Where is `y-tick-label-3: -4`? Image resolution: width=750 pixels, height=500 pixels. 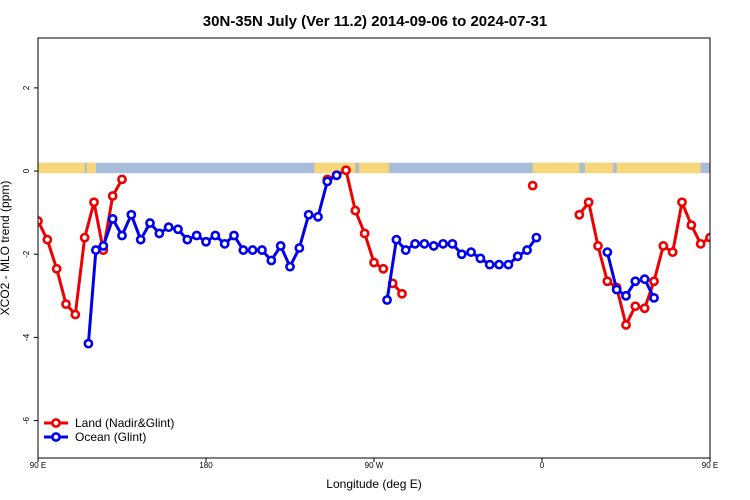
y-tick-label-3: -4 is located at coordinates (26, 337).